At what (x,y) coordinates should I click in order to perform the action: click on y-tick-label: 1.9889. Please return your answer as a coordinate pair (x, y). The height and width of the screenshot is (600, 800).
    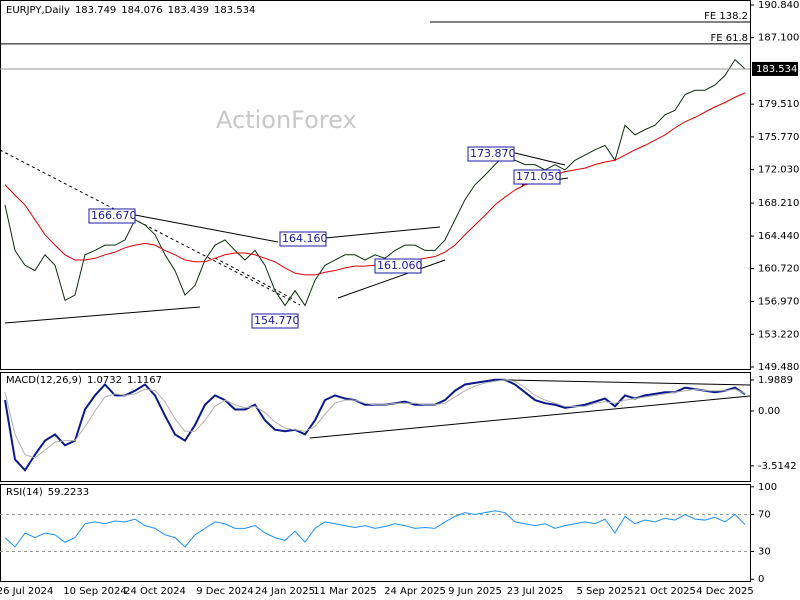
    Looking at the image, I should click on (775, 380).